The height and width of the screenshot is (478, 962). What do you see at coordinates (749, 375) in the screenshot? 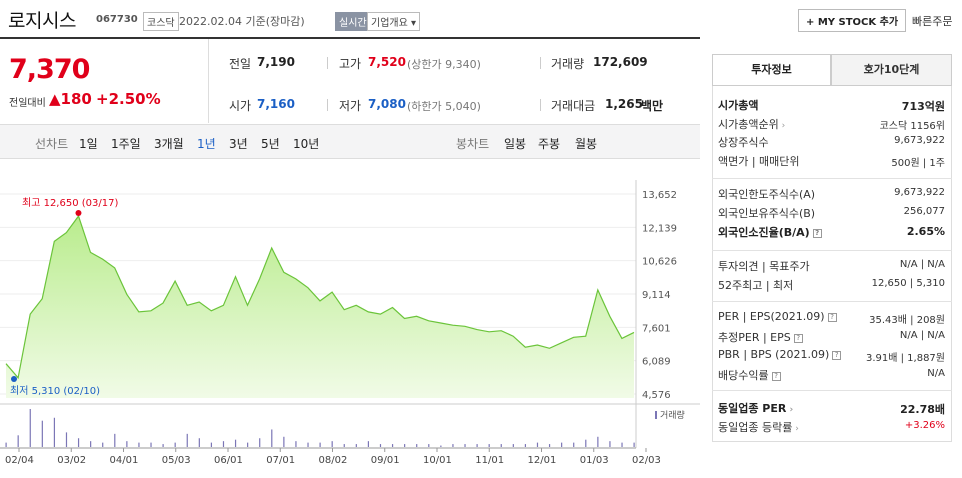
I see `info-label: 배당수익률?` at bounding box center [749, 375].